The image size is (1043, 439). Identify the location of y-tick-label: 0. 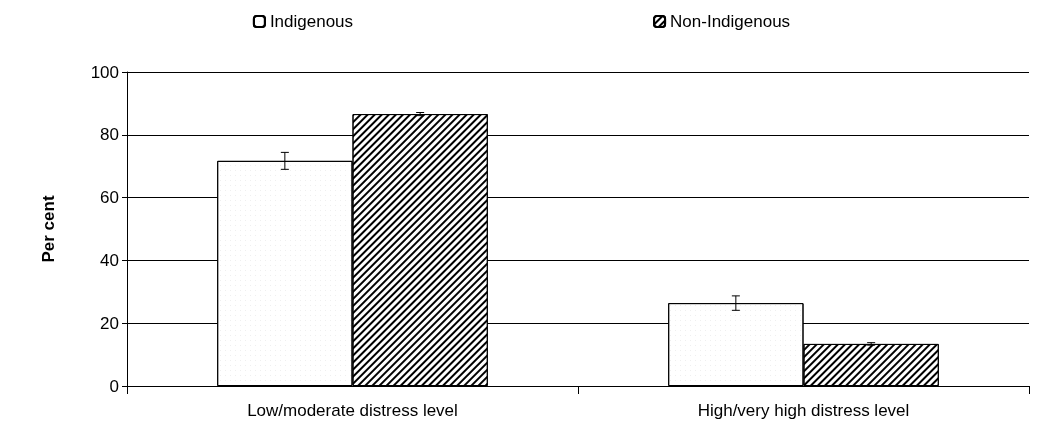
(114, 386).